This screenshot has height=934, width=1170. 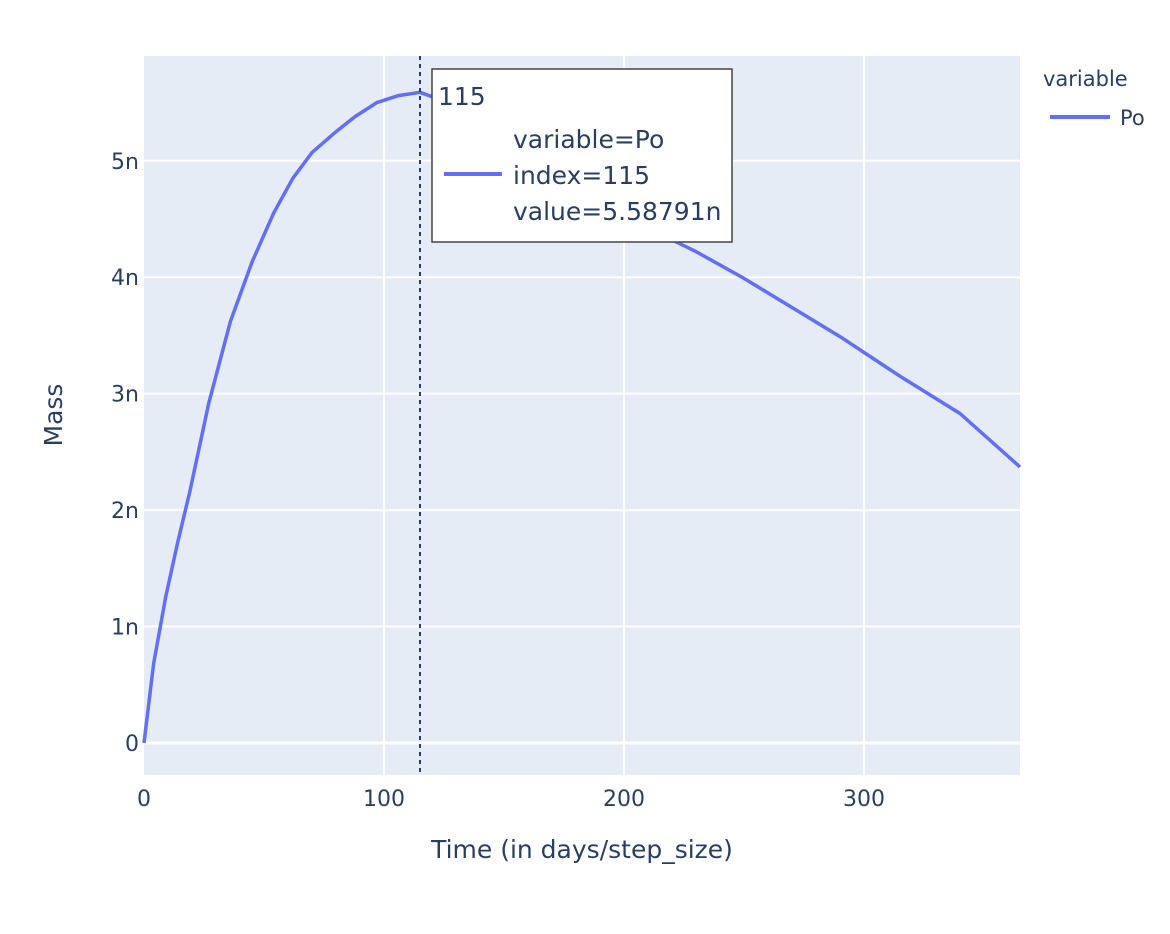 What do you see at coordinates (132, 744) in the screenshot?
I see `y-tick-label: 0` at bounding box center [132, 744].